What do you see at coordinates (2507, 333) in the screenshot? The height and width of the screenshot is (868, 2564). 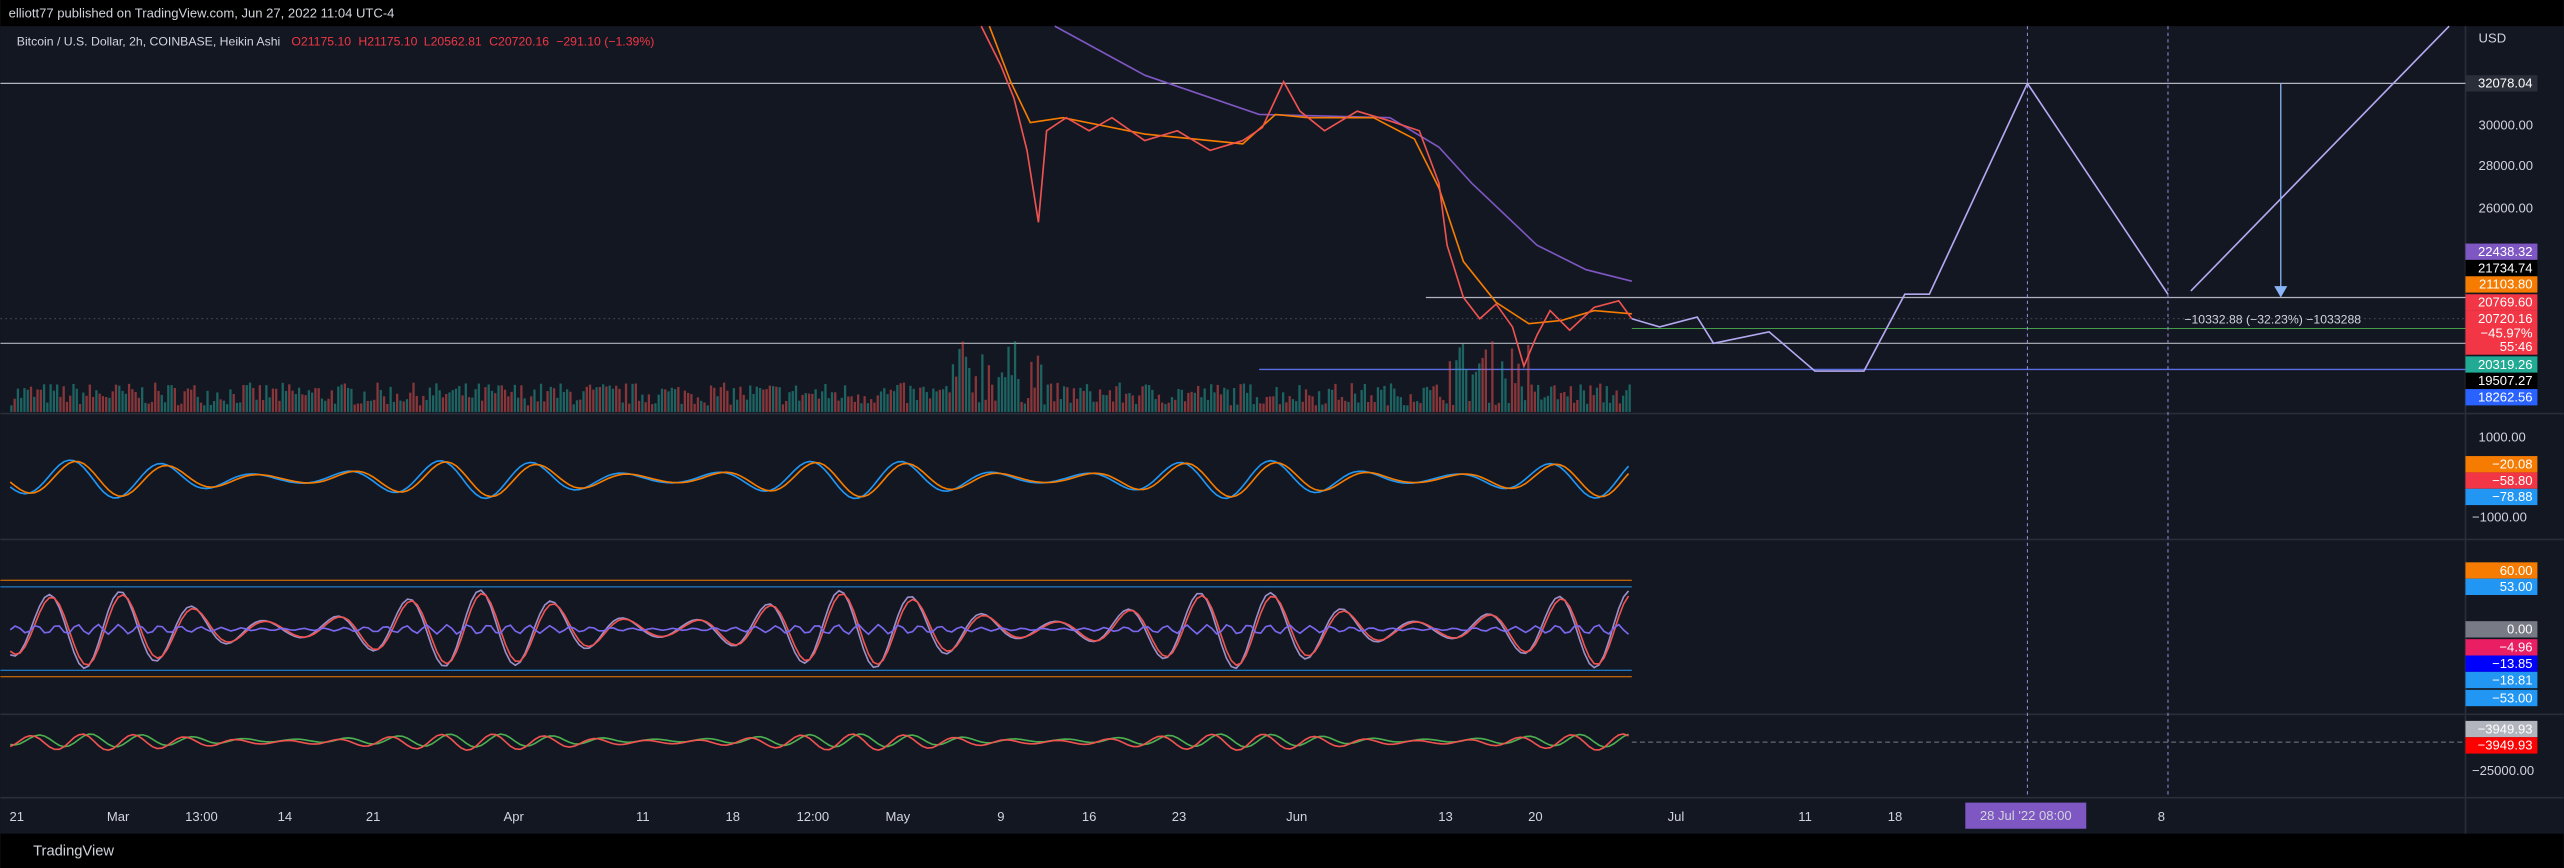 I see `price-label: −45.97%` at bounding box center [2507, 333].